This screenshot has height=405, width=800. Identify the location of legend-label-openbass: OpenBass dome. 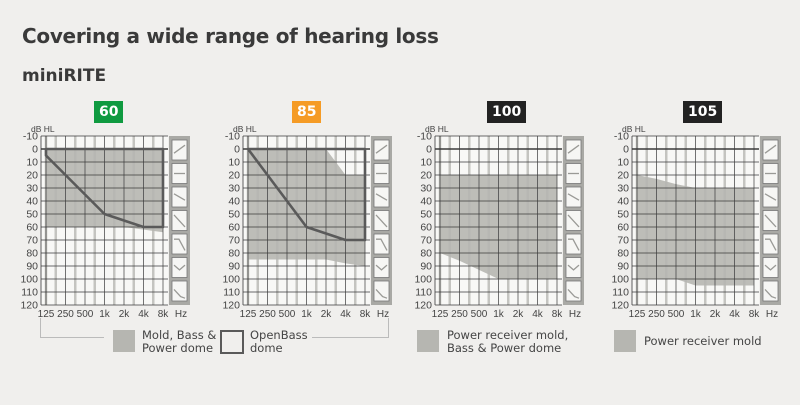
(279, 341).